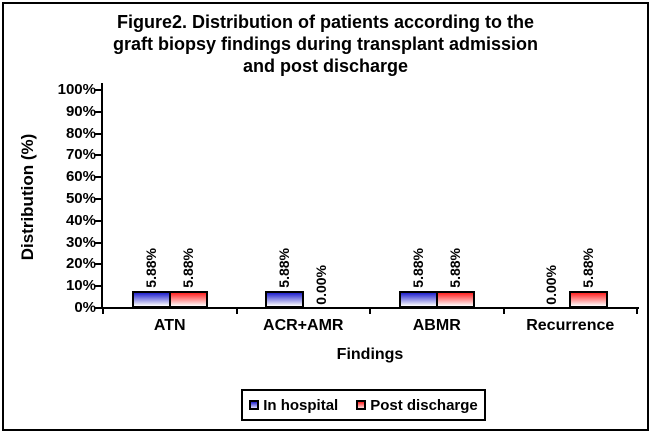 The width and height of the screenshot is (651, 433). Describe the element at coordinates (325, 66) in the screenshot. I see `chart-title-line-3: and post discharge` at that location.